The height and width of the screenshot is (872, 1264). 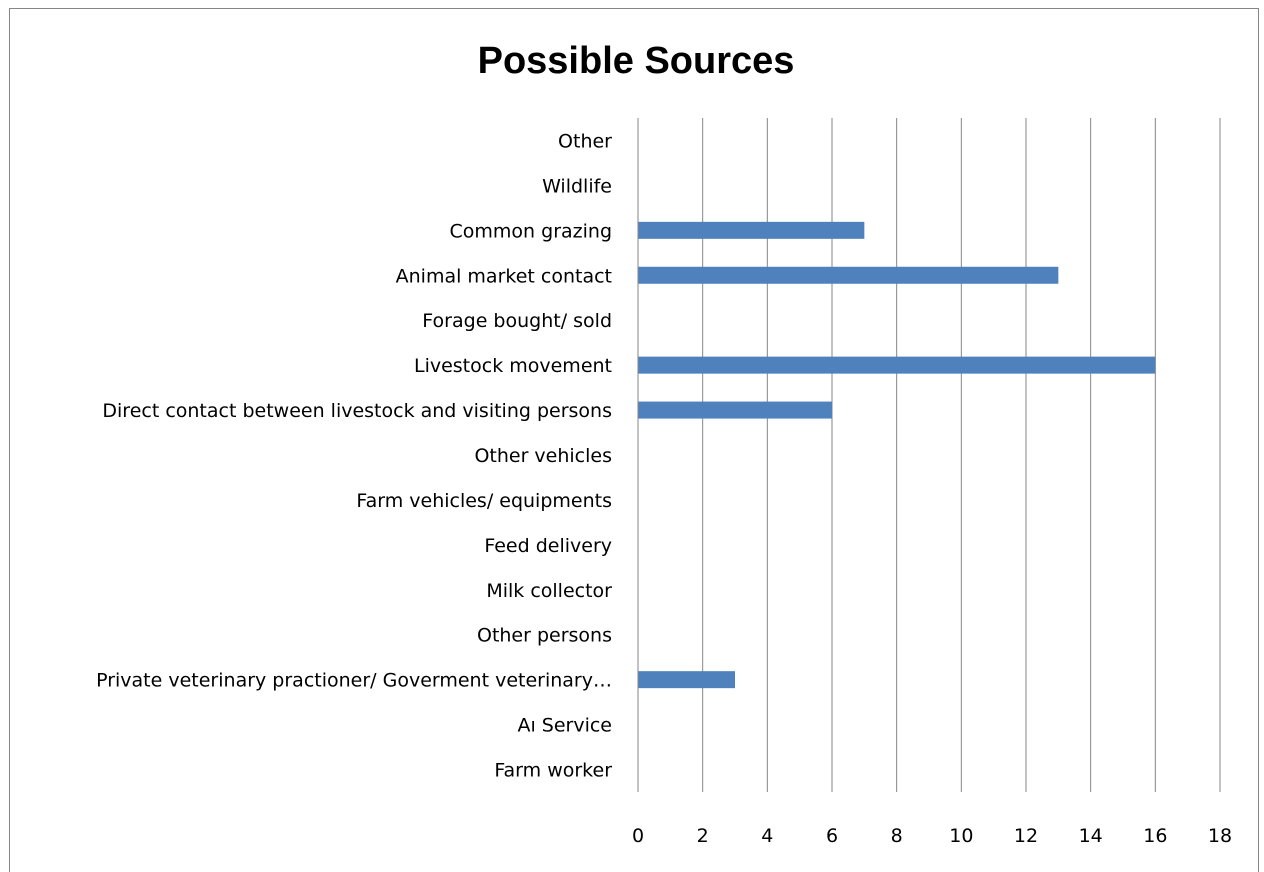 I want to click on category-label: Feed delivery, so click(x=548, y=546).